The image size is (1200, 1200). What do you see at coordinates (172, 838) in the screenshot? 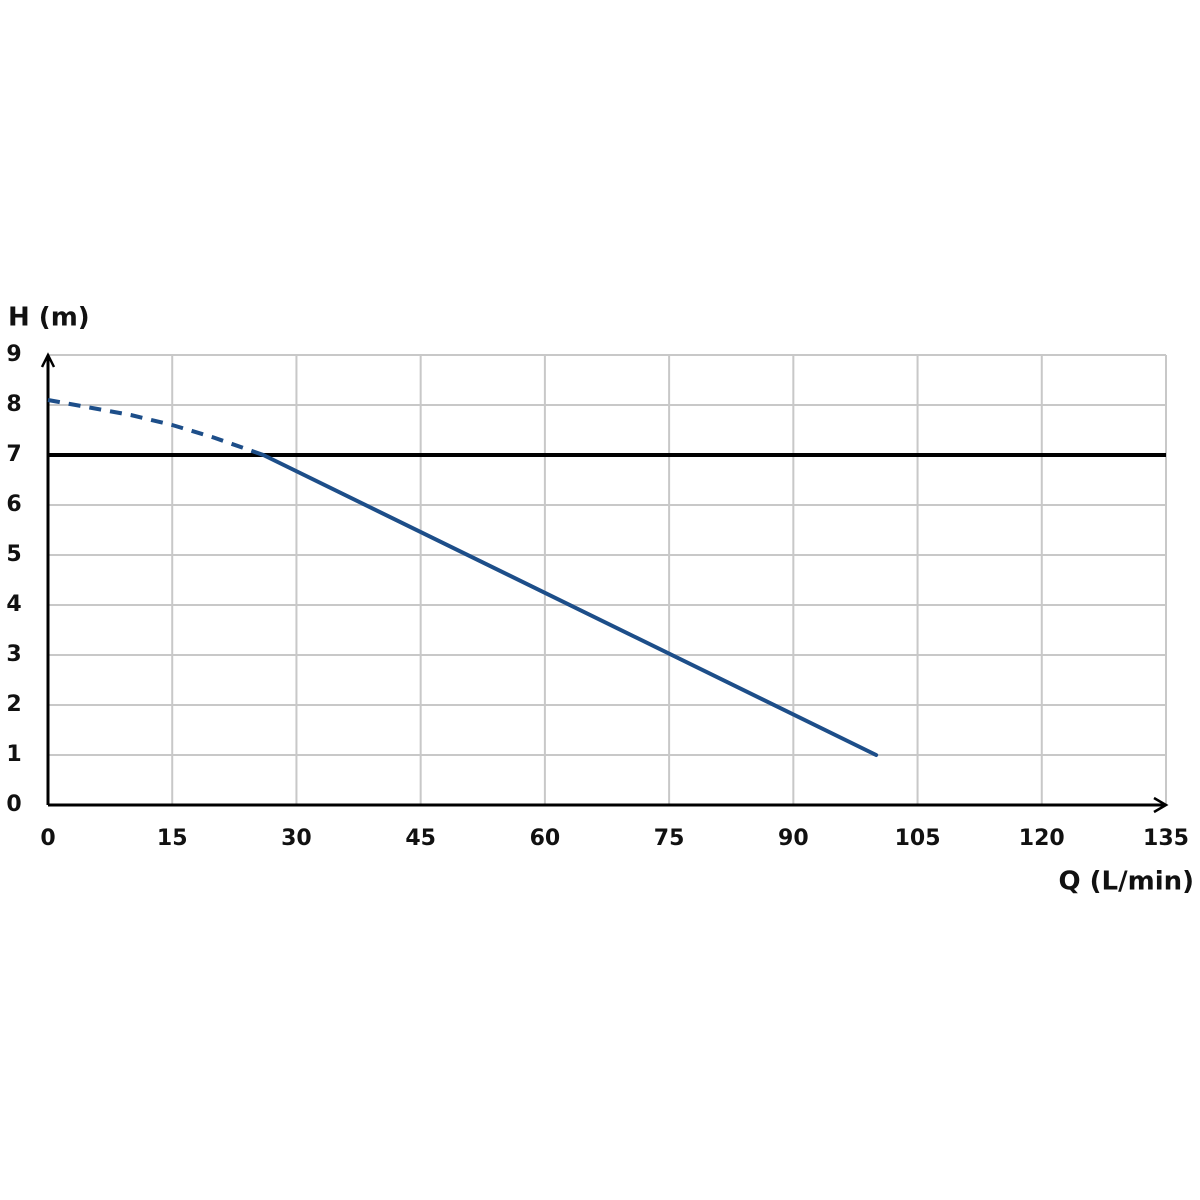
I see `x-tick-label: 15` at bounding box center [172, 838].